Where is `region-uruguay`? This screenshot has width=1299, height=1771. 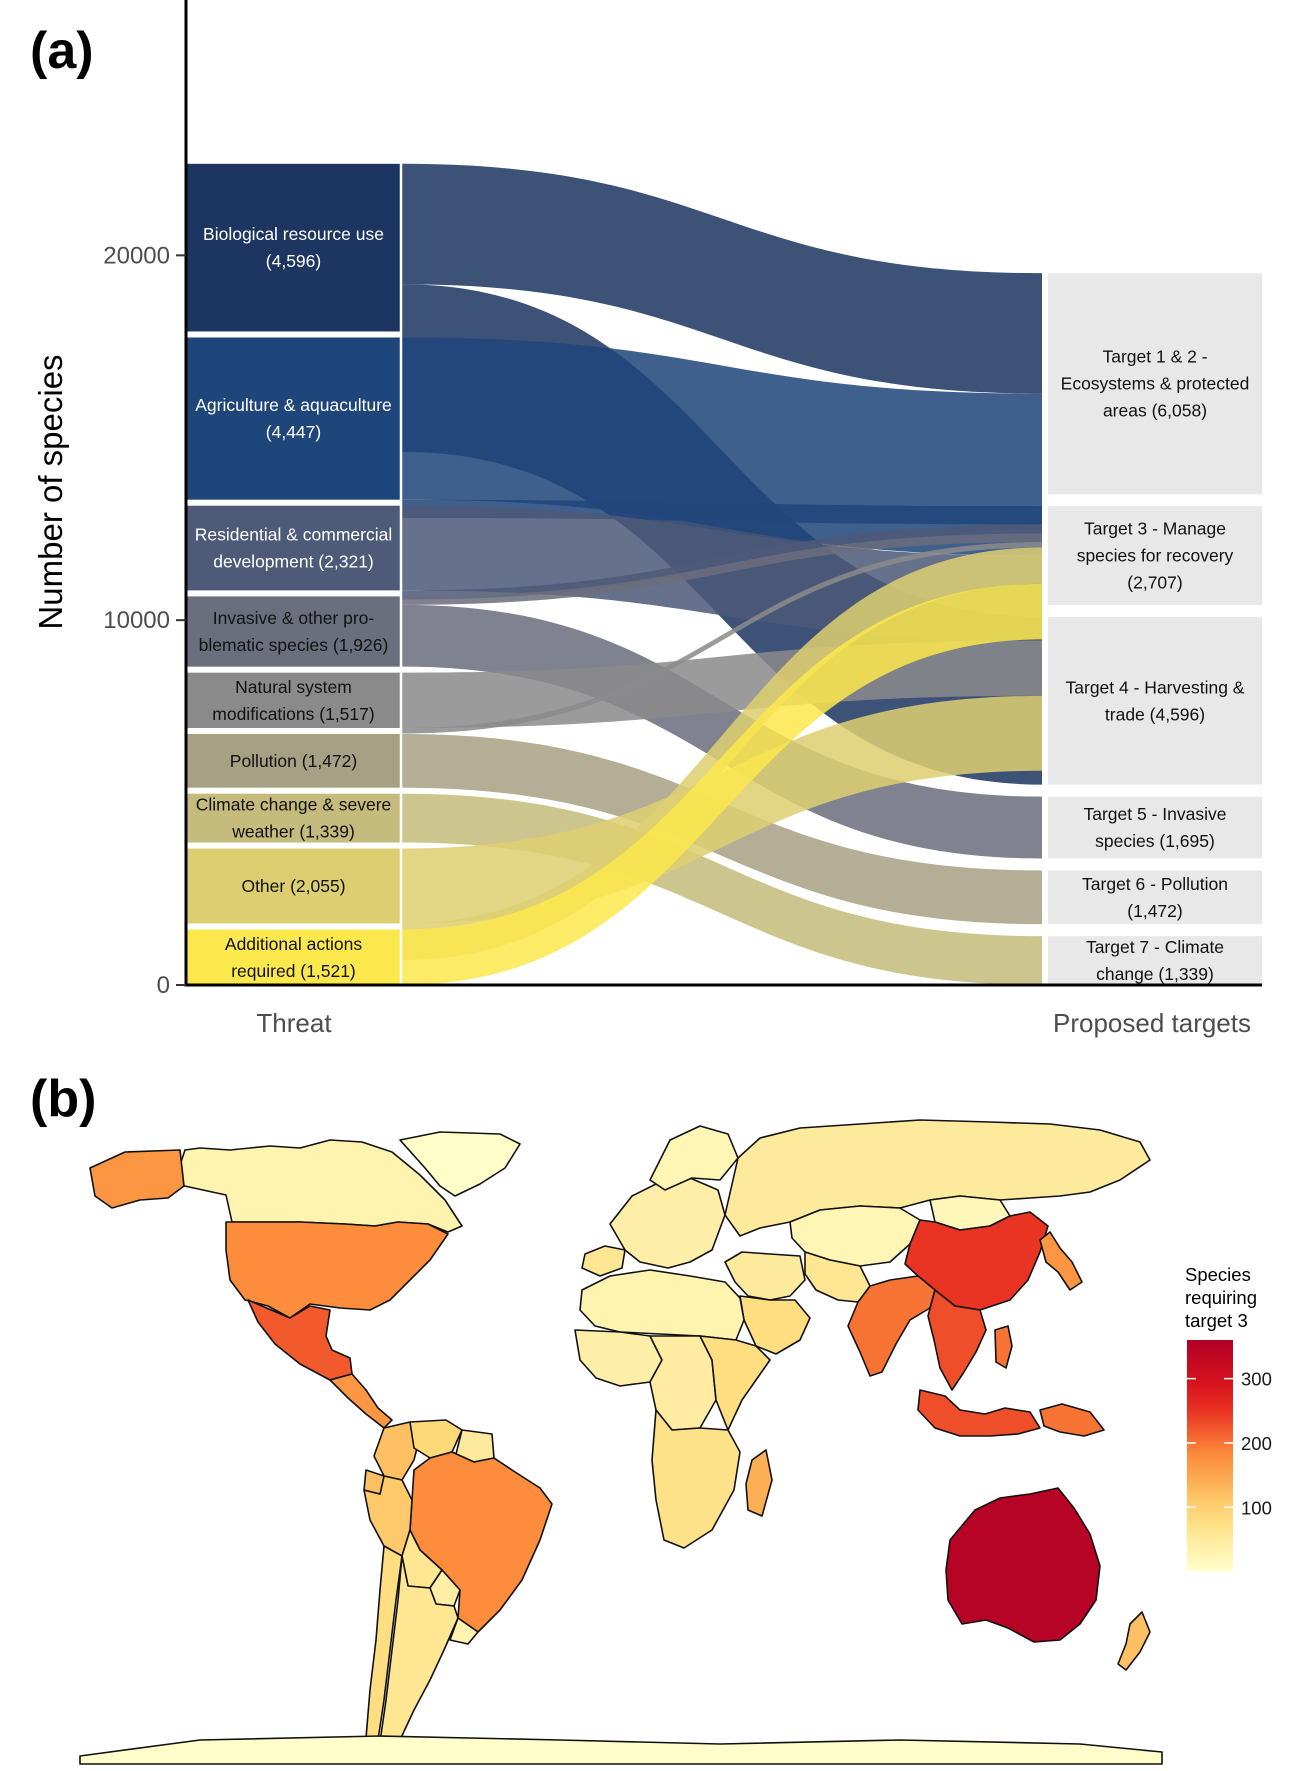 region-uruguay is located at coordinates (464, 1631).